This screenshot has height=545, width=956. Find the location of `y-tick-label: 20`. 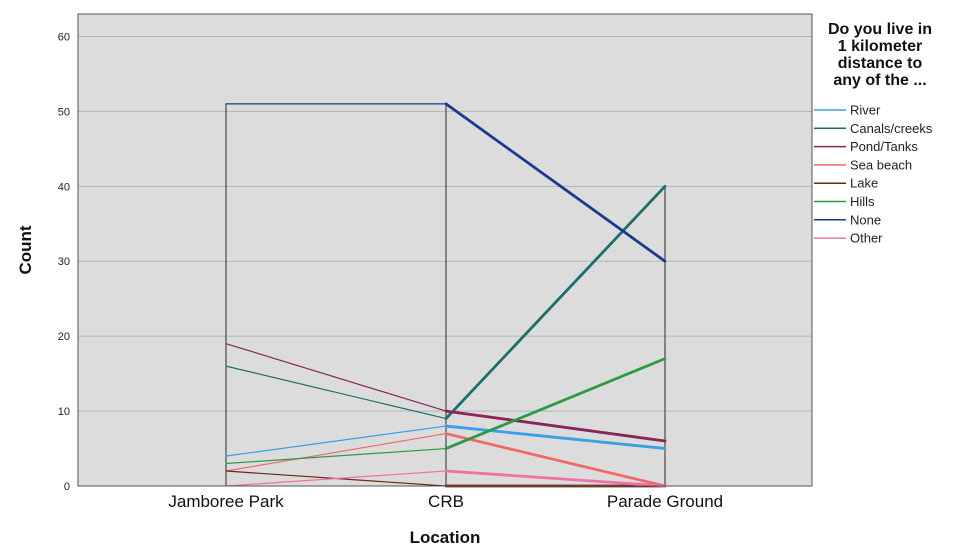

y-tick-label: 20 is located at coordinates (64, 337).